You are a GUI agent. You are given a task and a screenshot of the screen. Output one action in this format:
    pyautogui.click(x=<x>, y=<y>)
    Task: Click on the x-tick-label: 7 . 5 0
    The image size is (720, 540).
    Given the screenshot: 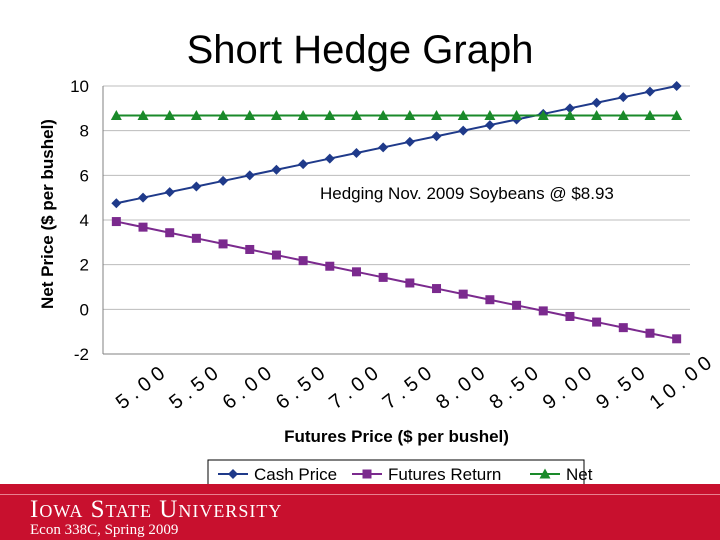 What is the action you would take?
    pyautogui.click(x=407, y=388)
    